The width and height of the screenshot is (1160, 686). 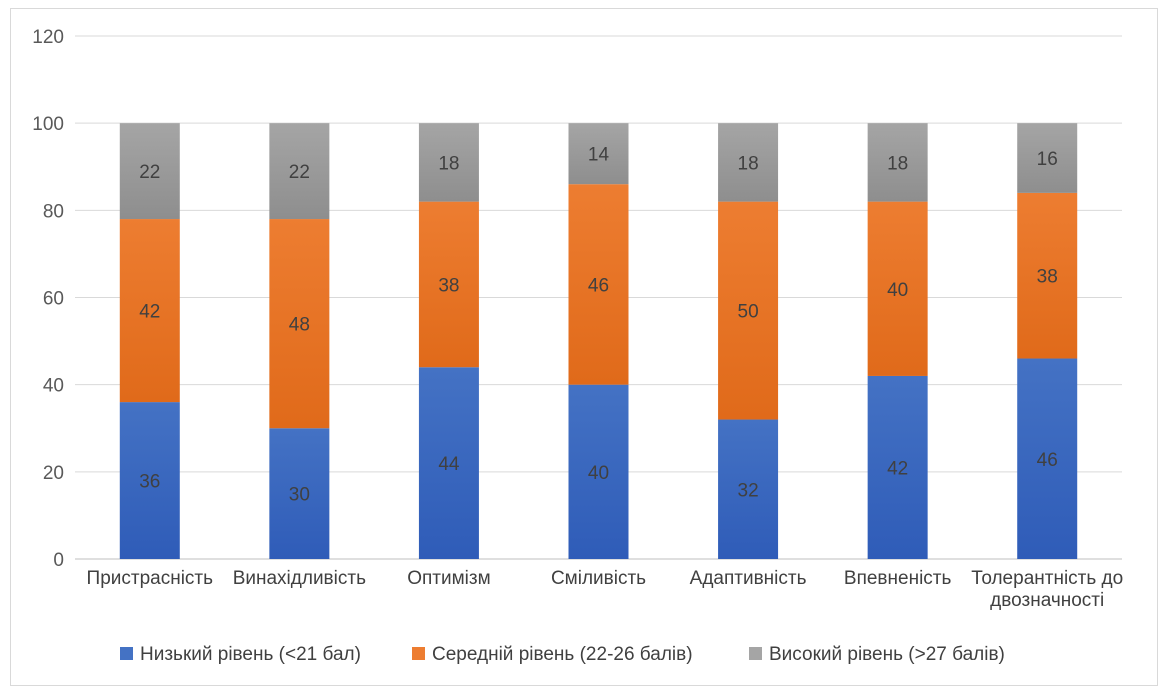 What do you see at coordinates (887, 654) in the screenshot?
I see `legend-label: Високий рівень (>27 балів)` at bounding box center [887, 654].